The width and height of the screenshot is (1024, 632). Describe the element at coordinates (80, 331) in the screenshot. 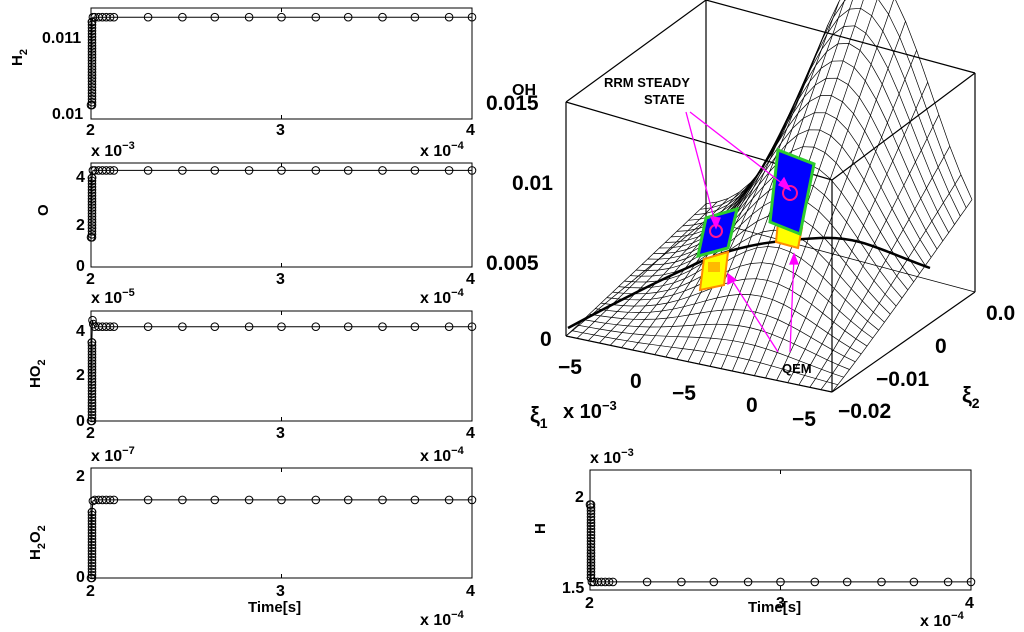

I see `panel-ho2-ytick-2: 4` at that location.